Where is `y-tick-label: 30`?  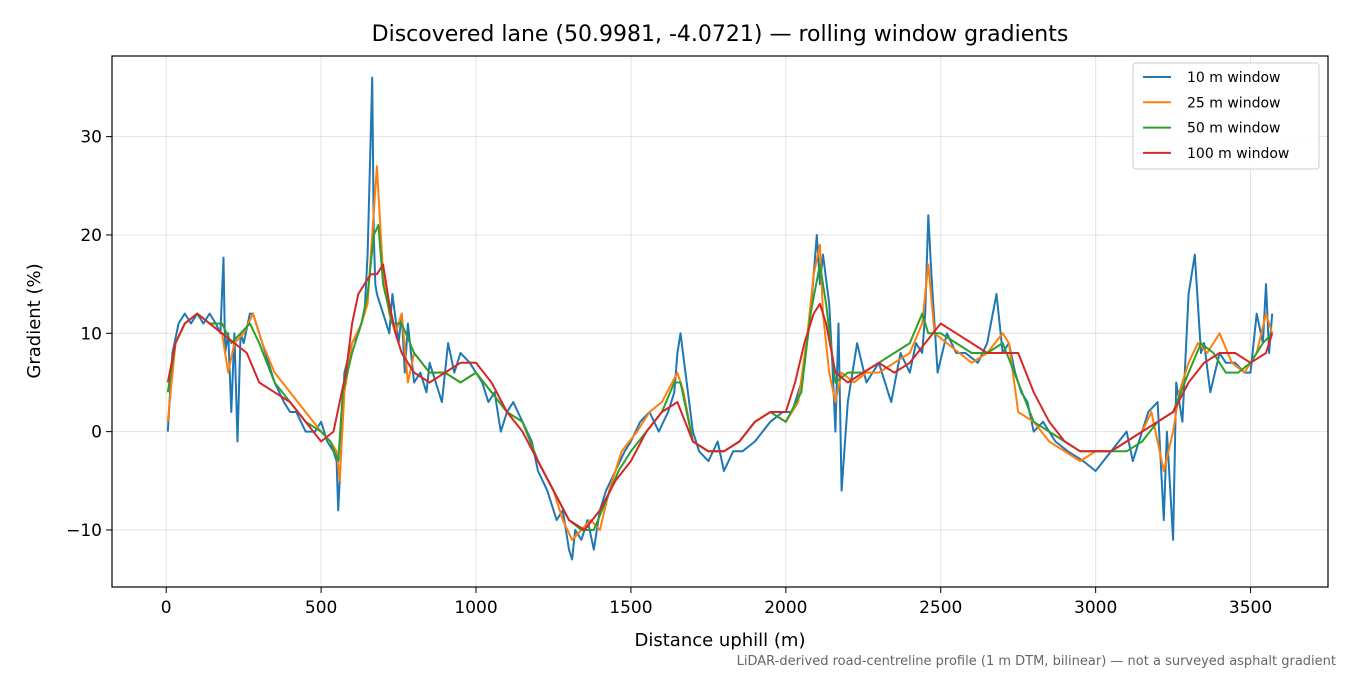
y-tick-label: 30 is located at coordinates (91, 138).